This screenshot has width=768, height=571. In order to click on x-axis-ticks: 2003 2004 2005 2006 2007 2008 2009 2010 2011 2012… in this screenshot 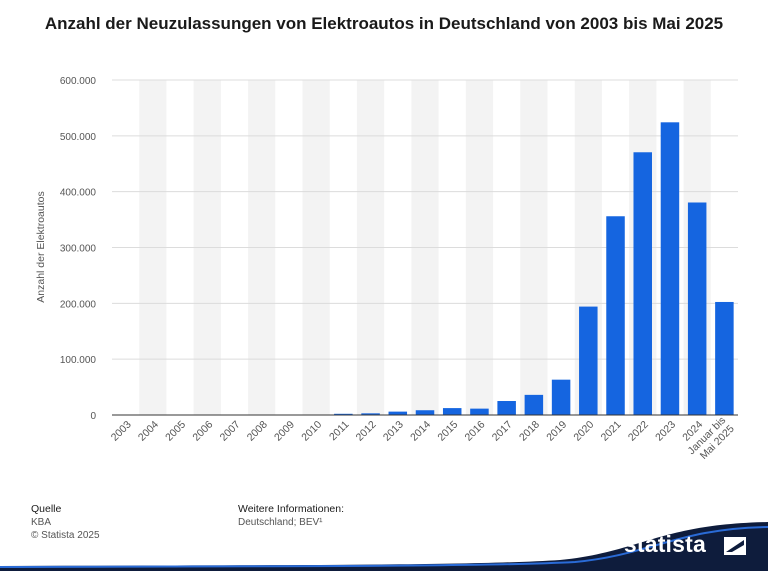, I will do `click(423, 438)`.